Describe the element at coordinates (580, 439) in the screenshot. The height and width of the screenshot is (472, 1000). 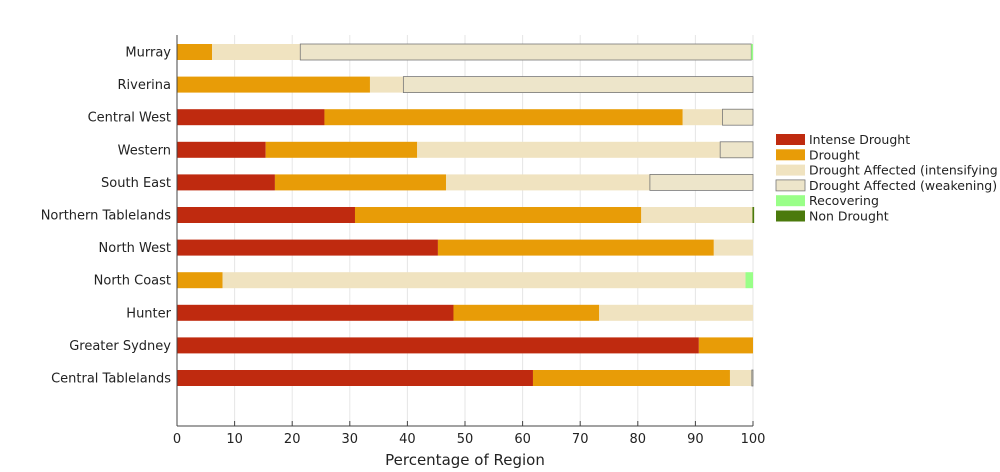
I see `x-tick-label: 70` at that location.